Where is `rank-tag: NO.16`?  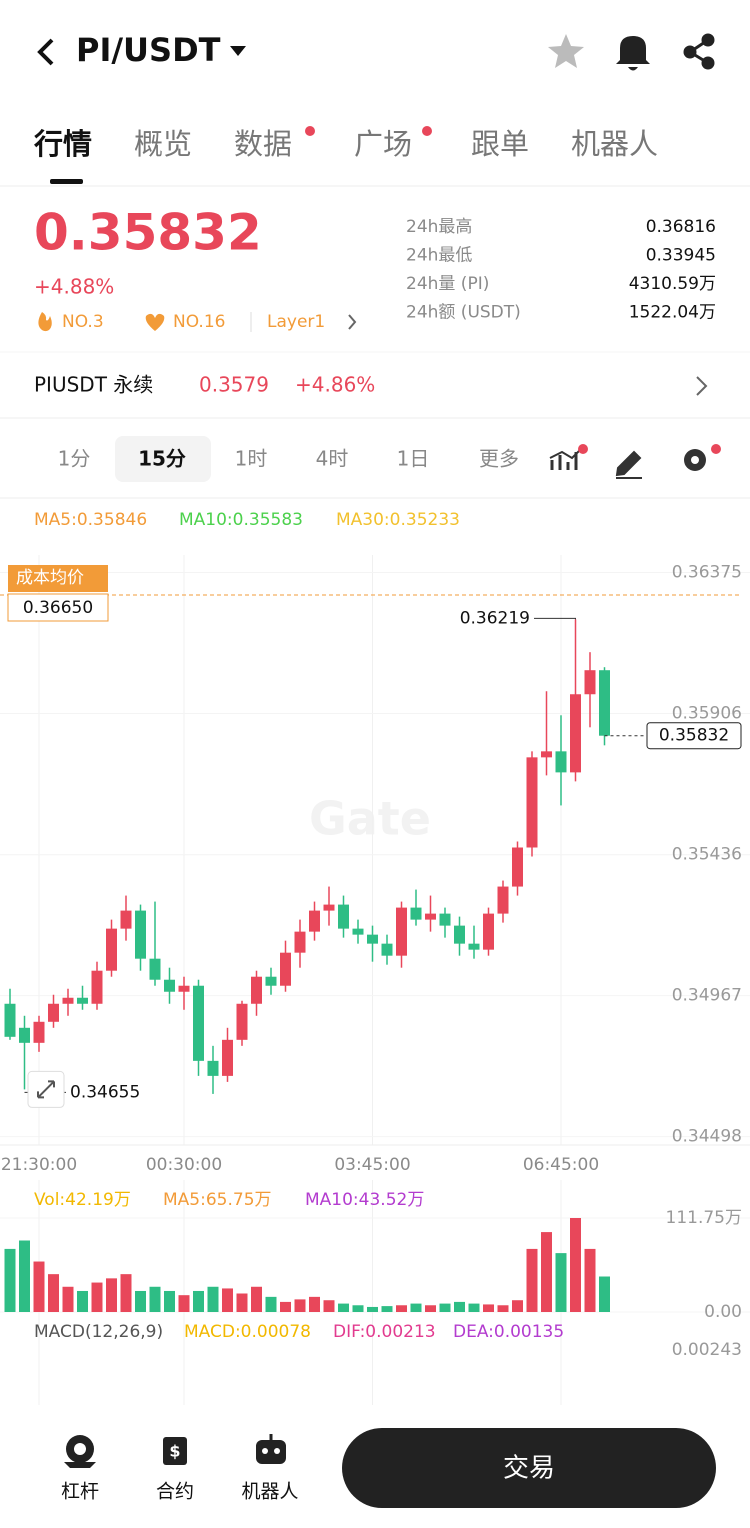 rank-tag: NO.16 is located at coordinates (199, 322).